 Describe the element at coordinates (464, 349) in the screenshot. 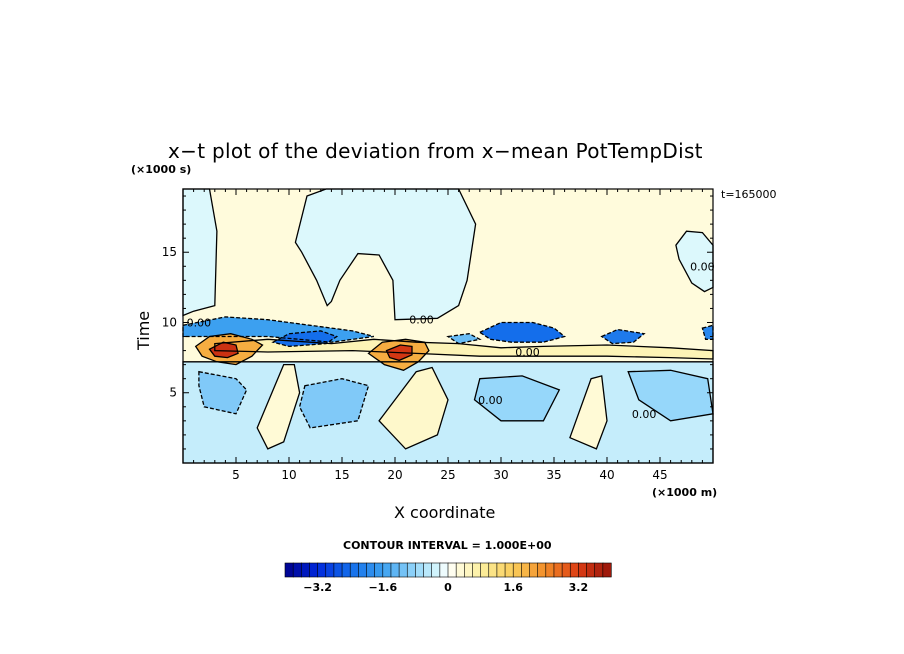

I see `region-warm-band` at that location.